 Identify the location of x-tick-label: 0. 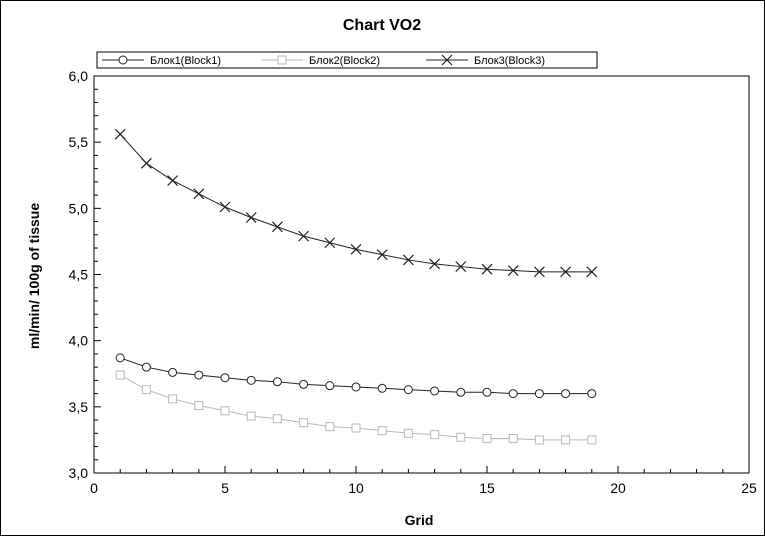
(94, 488).